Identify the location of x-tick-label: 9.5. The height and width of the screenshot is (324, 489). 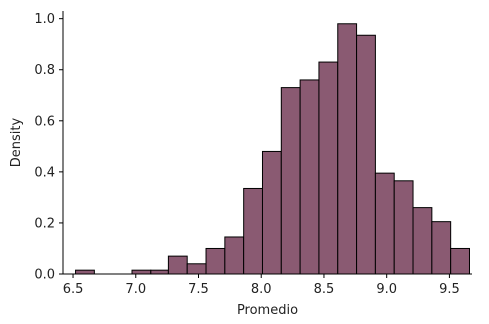
(449, 289).